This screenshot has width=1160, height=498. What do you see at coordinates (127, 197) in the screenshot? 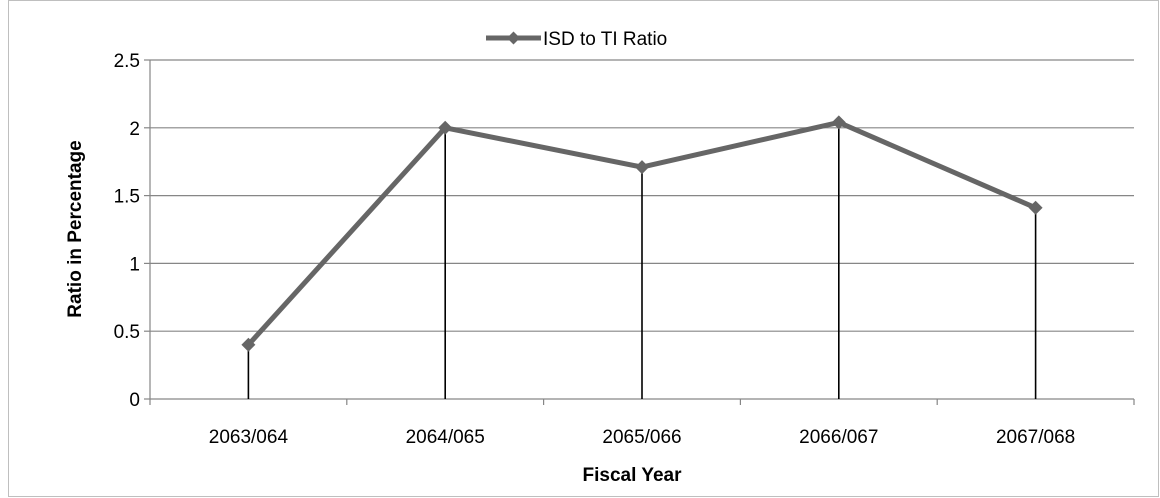
I see `y-tick-label: 1.5` at bounding box center [127, 197].